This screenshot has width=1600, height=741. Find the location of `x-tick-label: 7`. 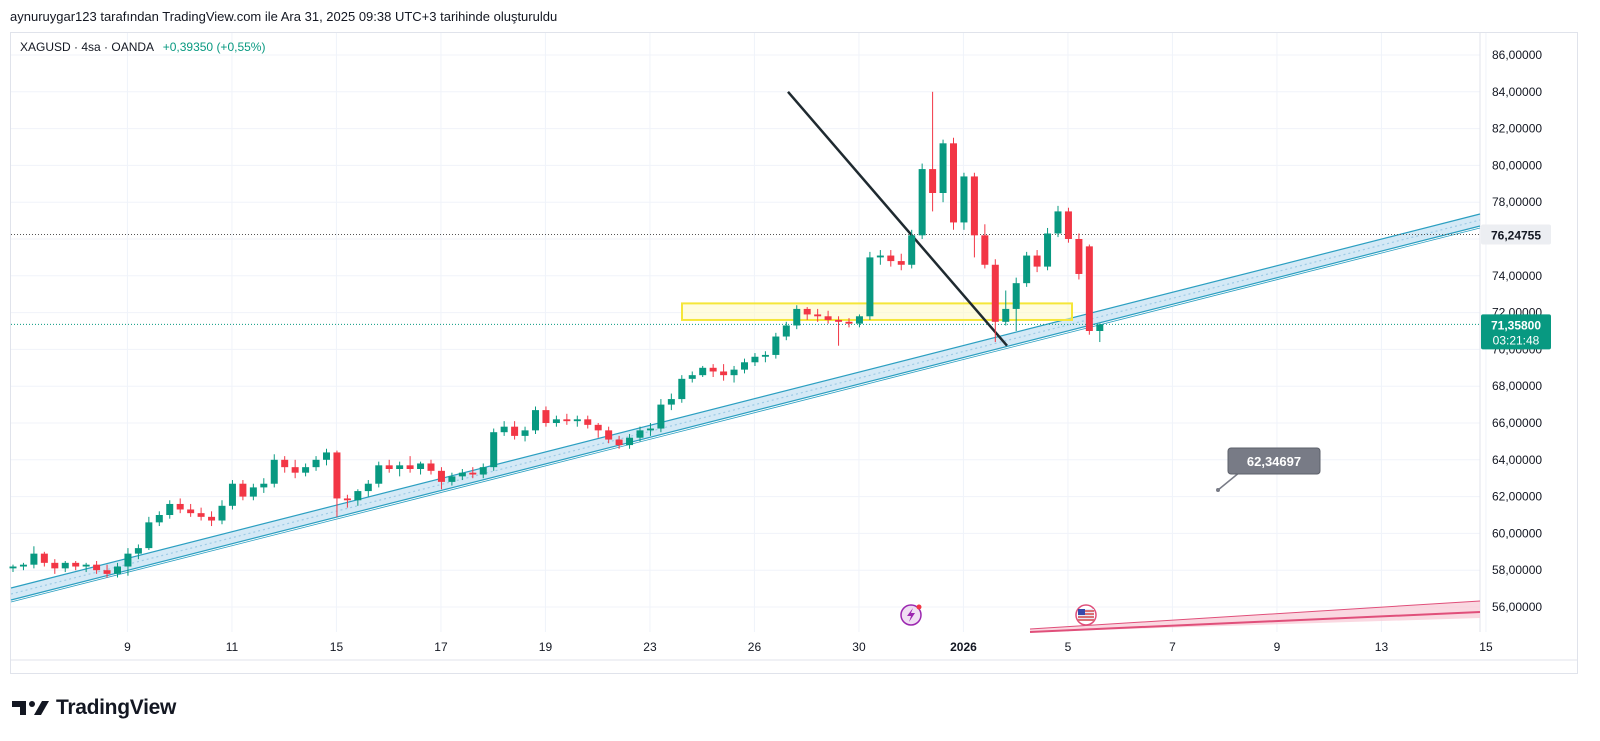

x-tick-label: 7 is located at coordinates (1172, 647).